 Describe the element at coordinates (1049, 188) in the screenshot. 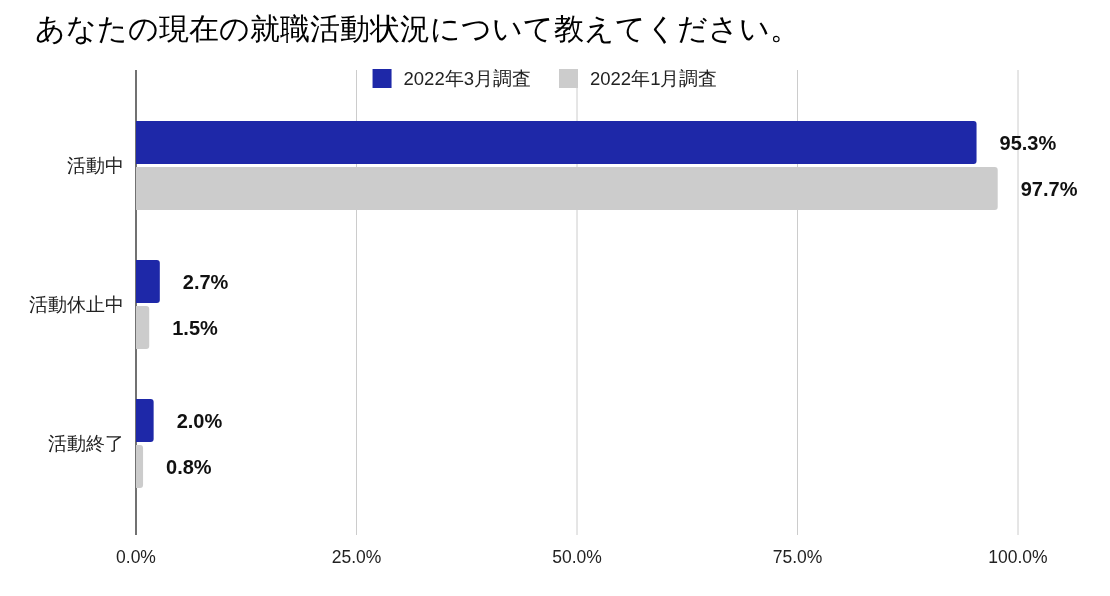

I see `value-label: 97.7%` at that location.